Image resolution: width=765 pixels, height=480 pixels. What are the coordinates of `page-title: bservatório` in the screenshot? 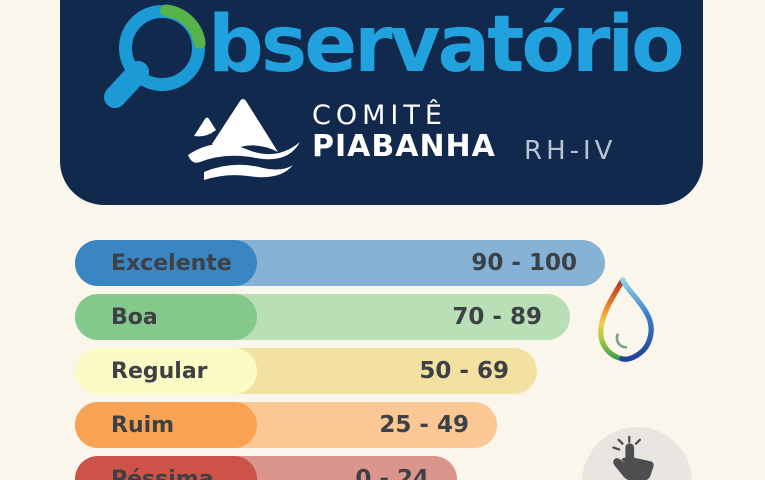 It's located at (446, 45).